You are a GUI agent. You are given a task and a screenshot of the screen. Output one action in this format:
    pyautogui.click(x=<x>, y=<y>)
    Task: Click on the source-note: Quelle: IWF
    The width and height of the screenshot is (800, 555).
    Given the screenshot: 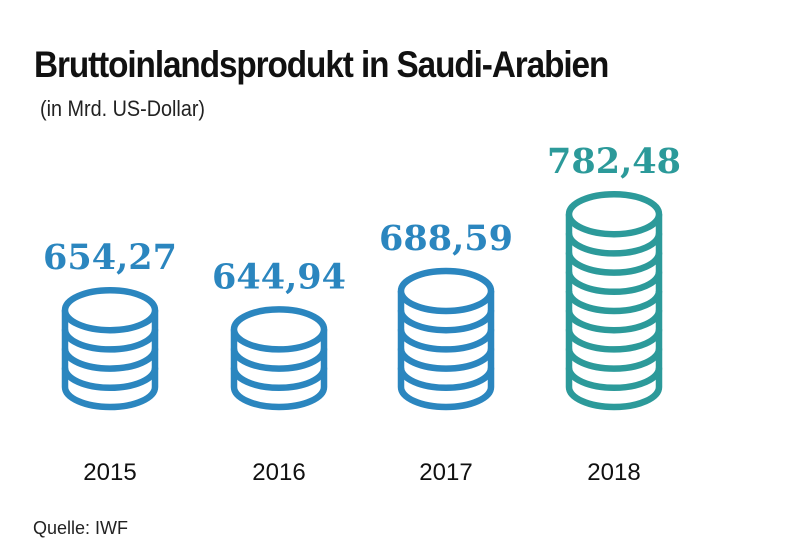 What is the action you would take?
    pyautogui.click(x=81, y=528)
    